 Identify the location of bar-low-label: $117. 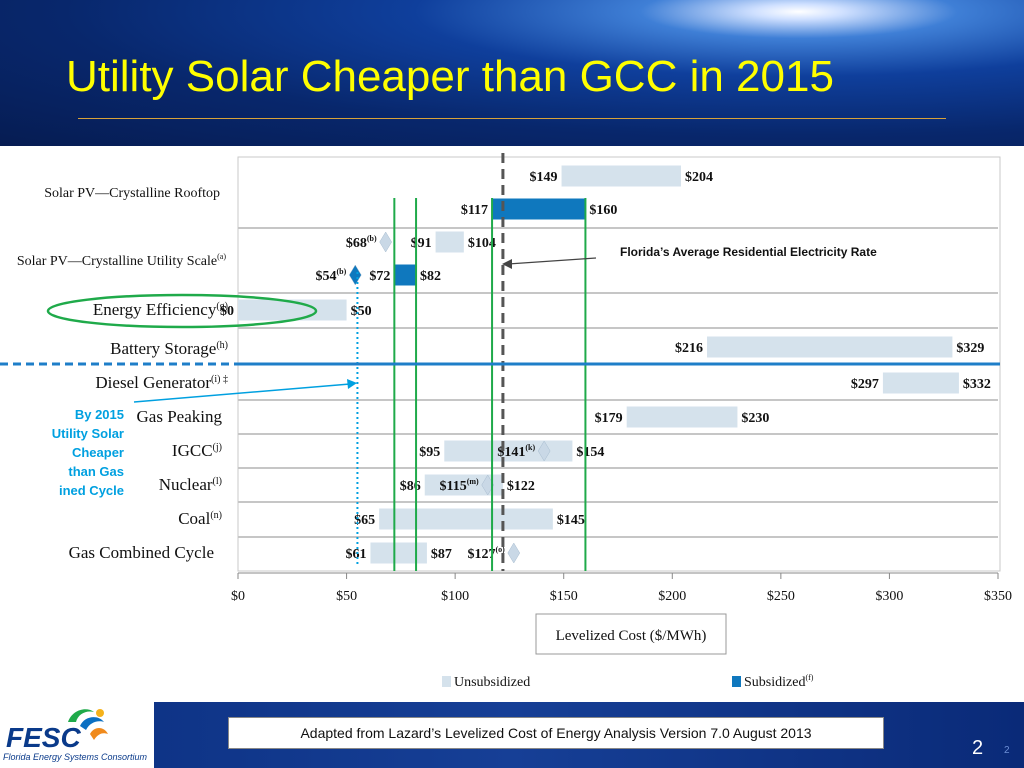
(474, 210).